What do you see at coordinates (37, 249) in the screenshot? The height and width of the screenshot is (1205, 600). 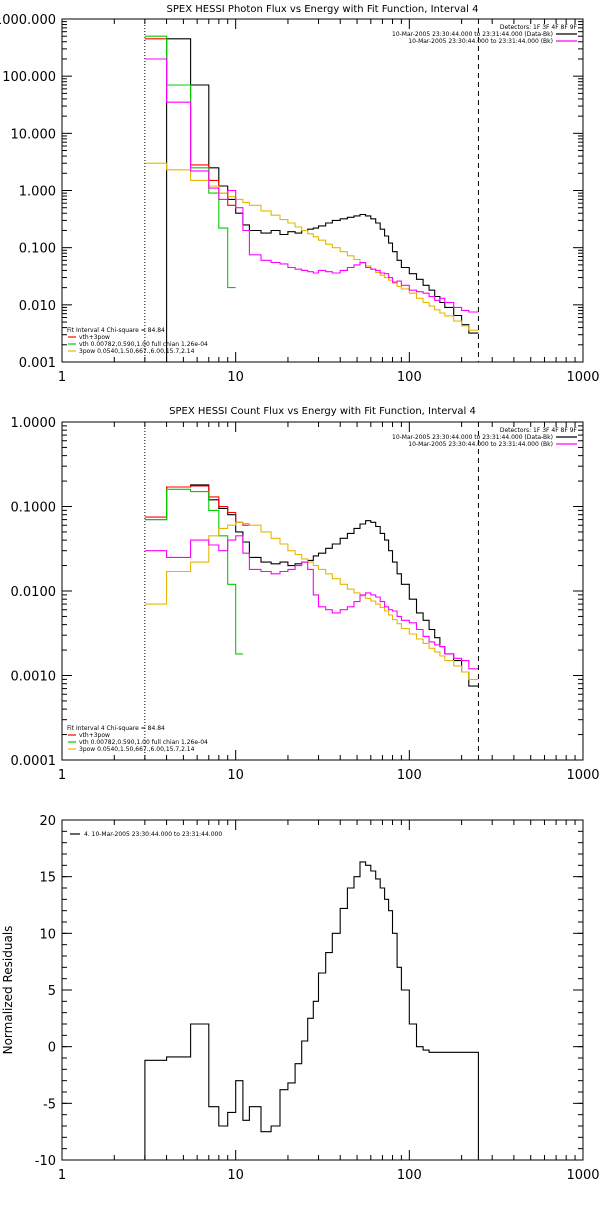 I see `y-tick-label: 0.100` at bounding box center [37, 249].